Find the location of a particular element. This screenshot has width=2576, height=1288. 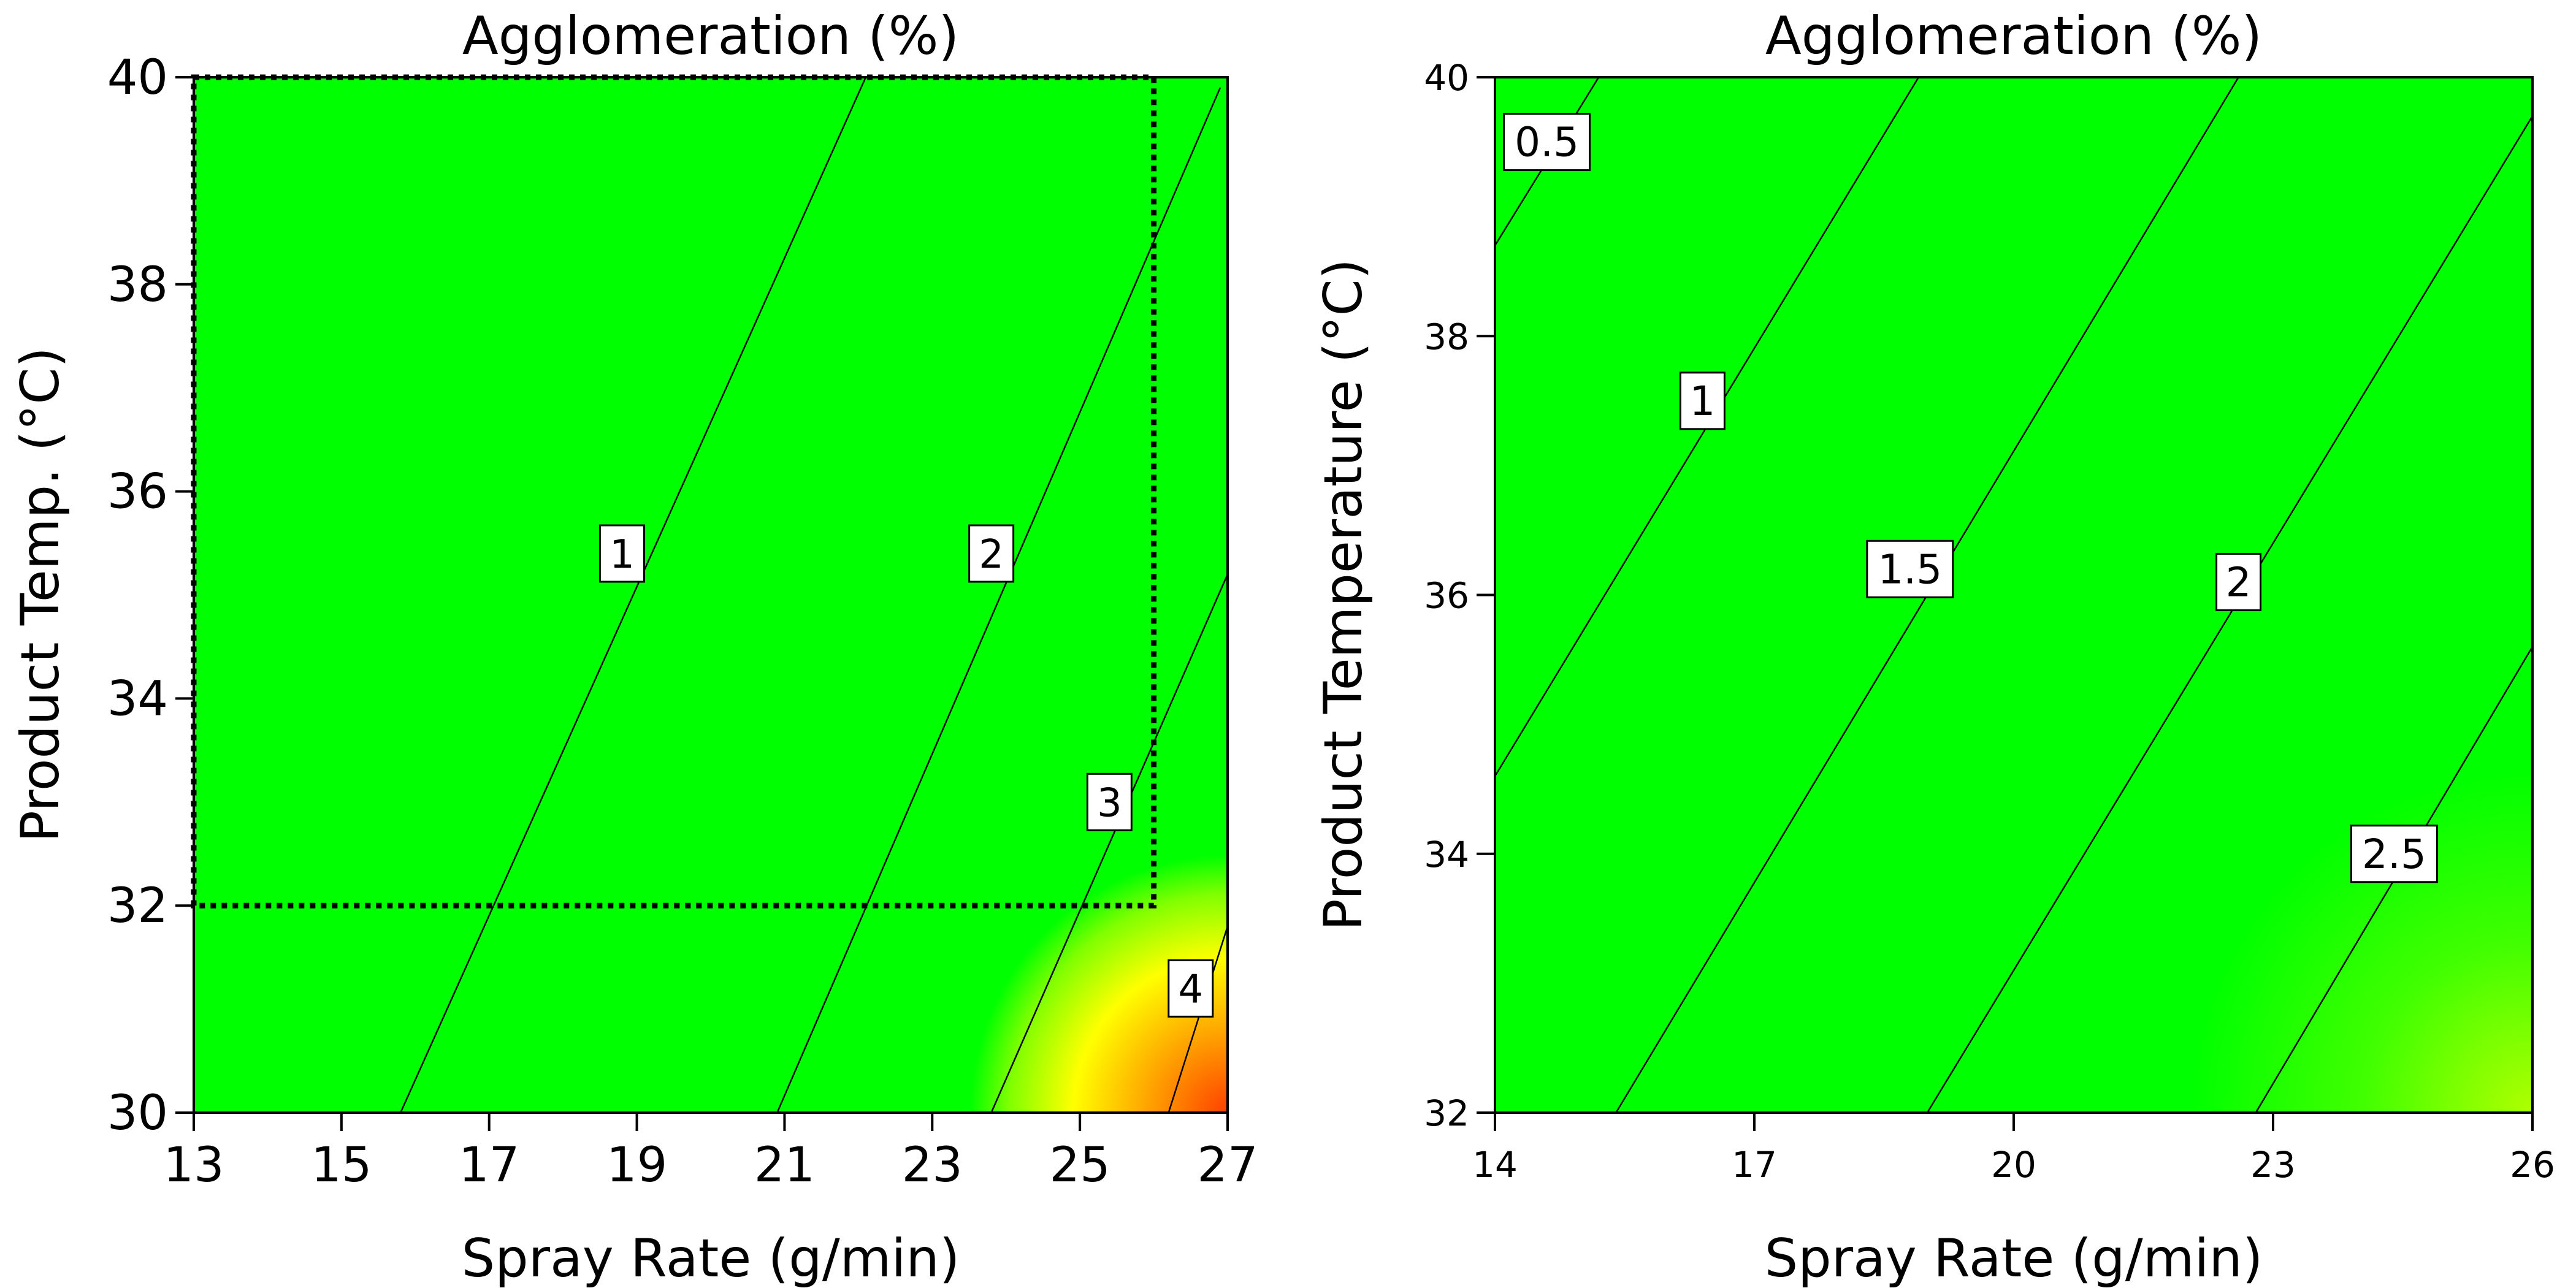

svg-text: 2.5 is located at coordinates (2394, 854).